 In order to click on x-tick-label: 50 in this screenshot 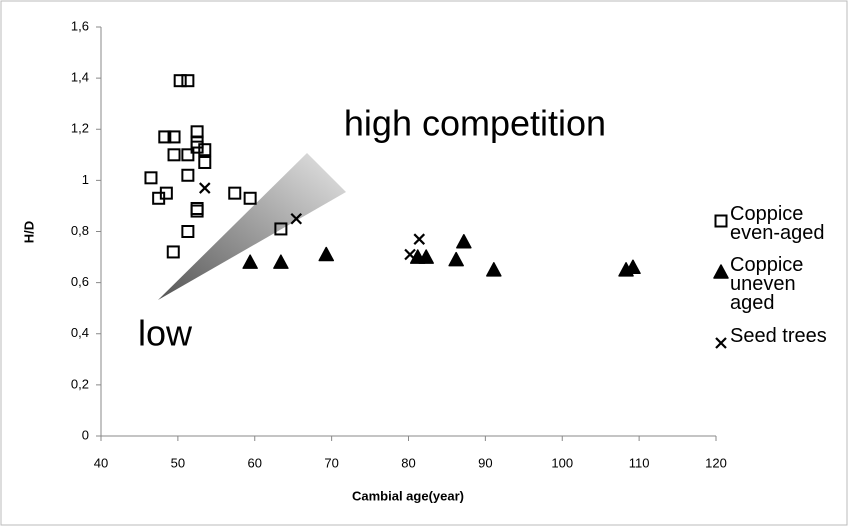, I will do `click(178, 462)`.